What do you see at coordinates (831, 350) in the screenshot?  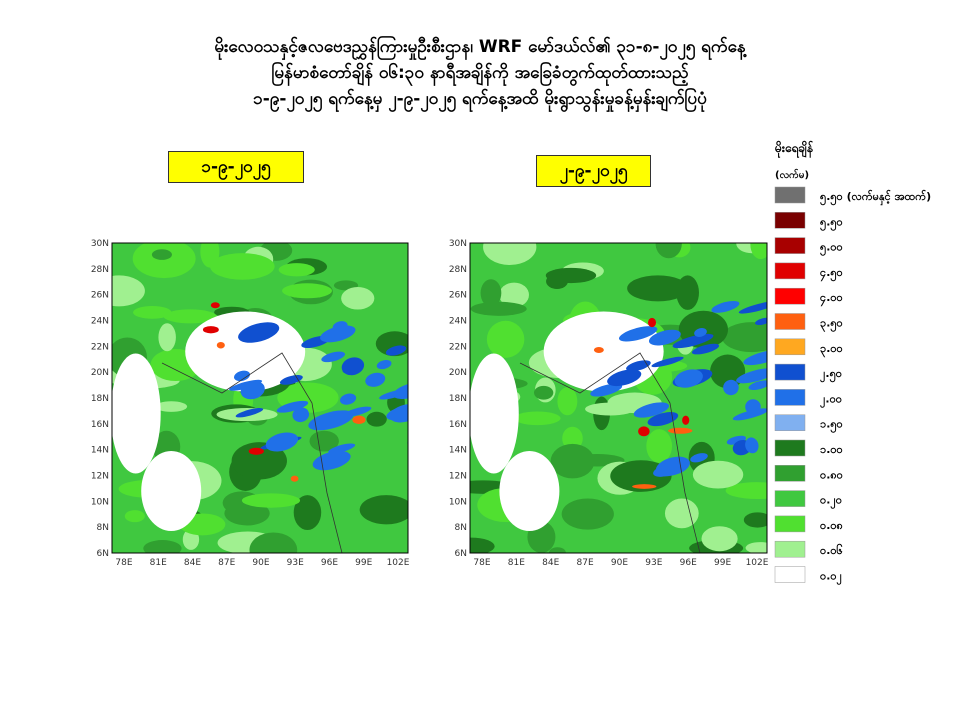 I see `legend-label: ၃.၀၀` at bounding box center [831, 350].